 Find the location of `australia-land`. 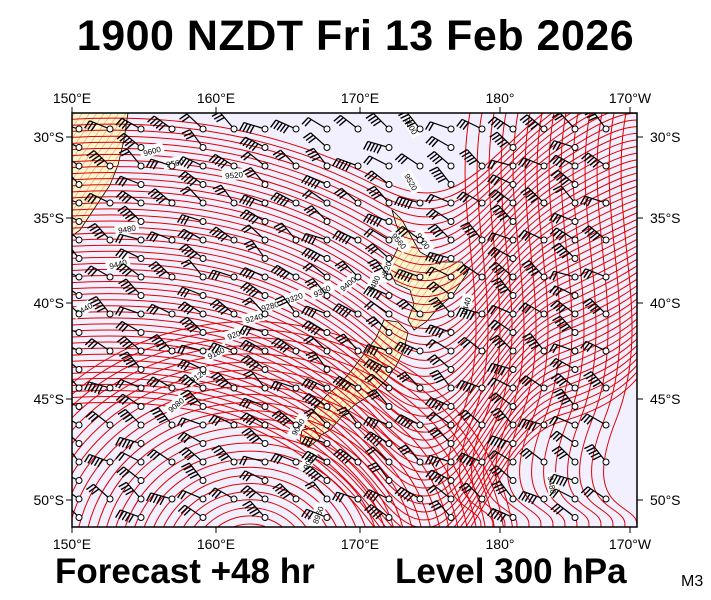

australia-land is located at coordinates (100, 175).